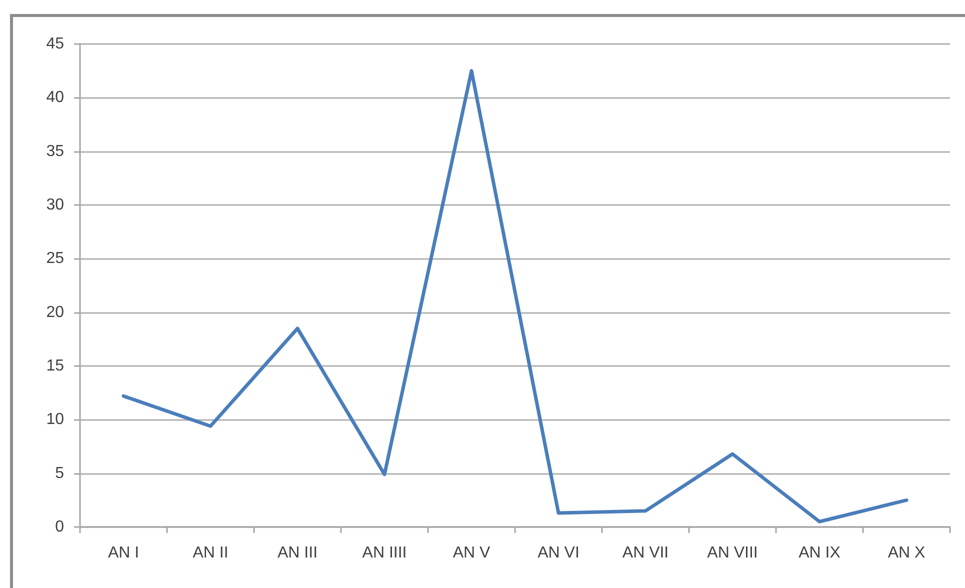 This screenshot has height=588, width=965. I want to click on x-tick-label: AN IX, so click(819, 553).